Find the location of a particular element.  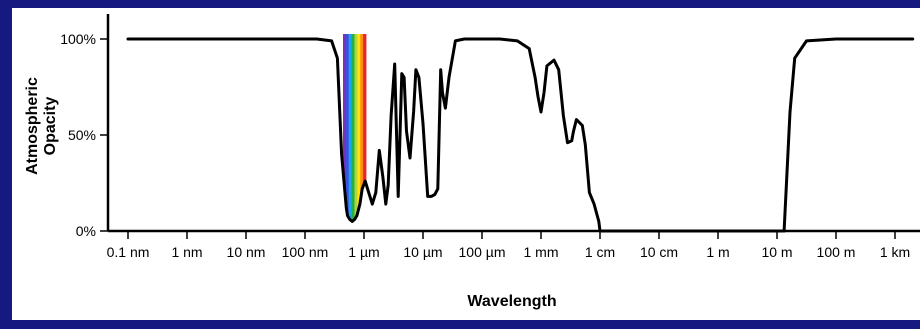

x-tick-label: 10 cm is located at coordinates (659, 252).